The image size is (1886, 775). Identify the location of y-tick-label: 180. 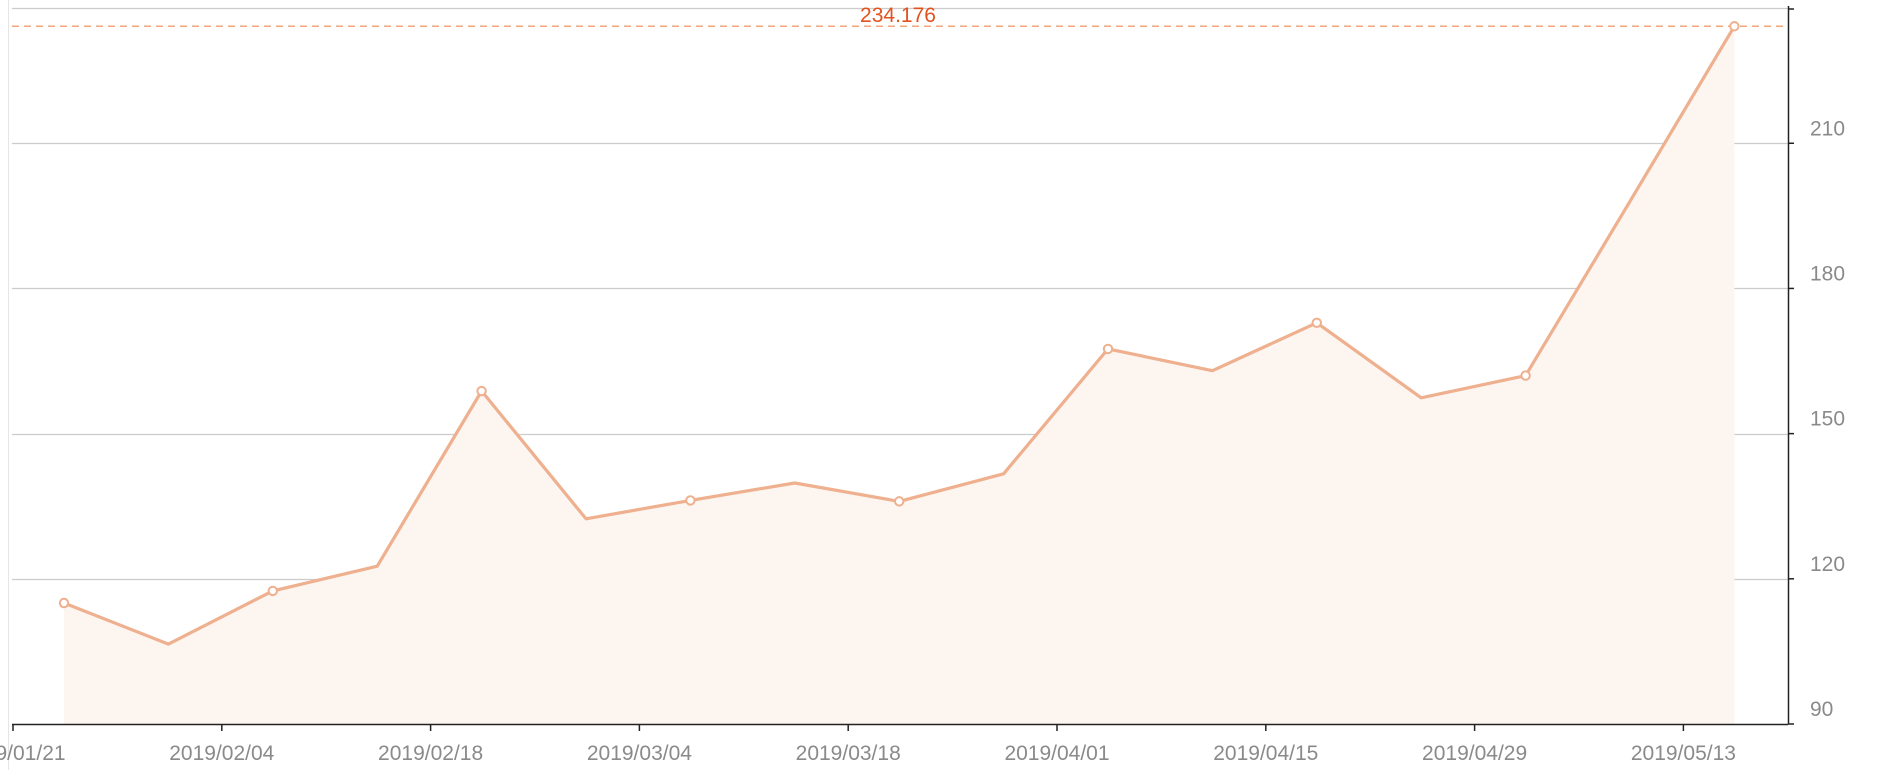
(1827, 273).